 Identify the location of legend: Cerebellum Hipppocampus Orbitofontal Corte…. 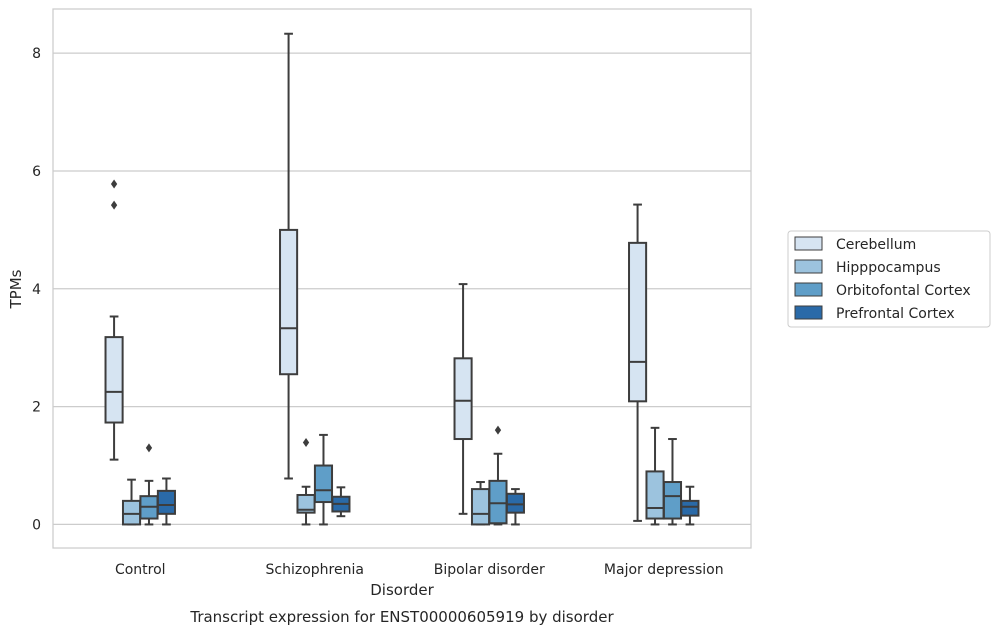
(889, 279).